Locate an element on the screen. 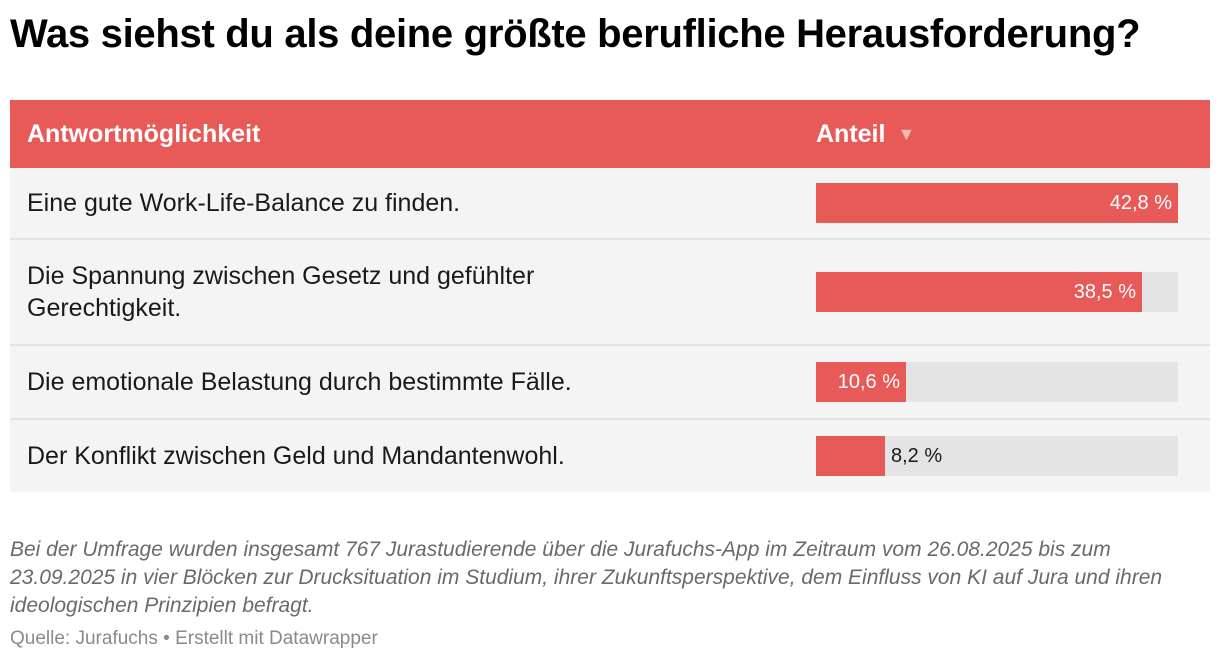  column-header-answer: Antwortmöglichkeit is located at coordinates (144, 133).